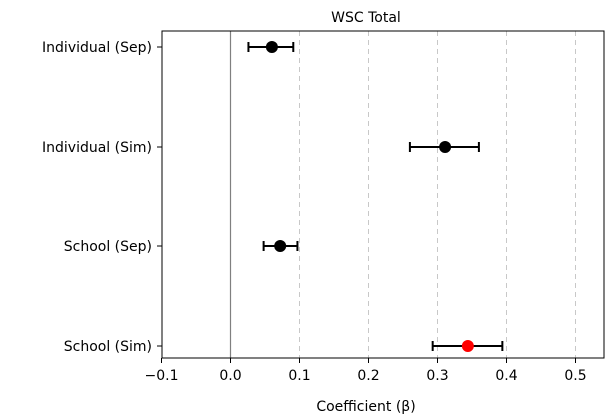 Image resolution: width=605 pixels, height=416 pixels. What do you see at coordinates (108, 247) in the screenshot?
I see `y-tick-label: School (Sep)` at bounding box center [108, 247].